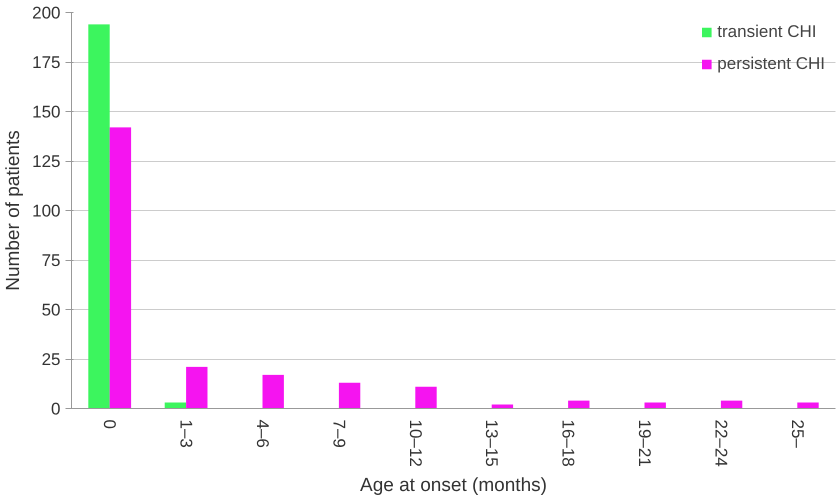 This screenshot has width=840, height=498. I want to click on y-tick-label: 75, so click(51, 260).